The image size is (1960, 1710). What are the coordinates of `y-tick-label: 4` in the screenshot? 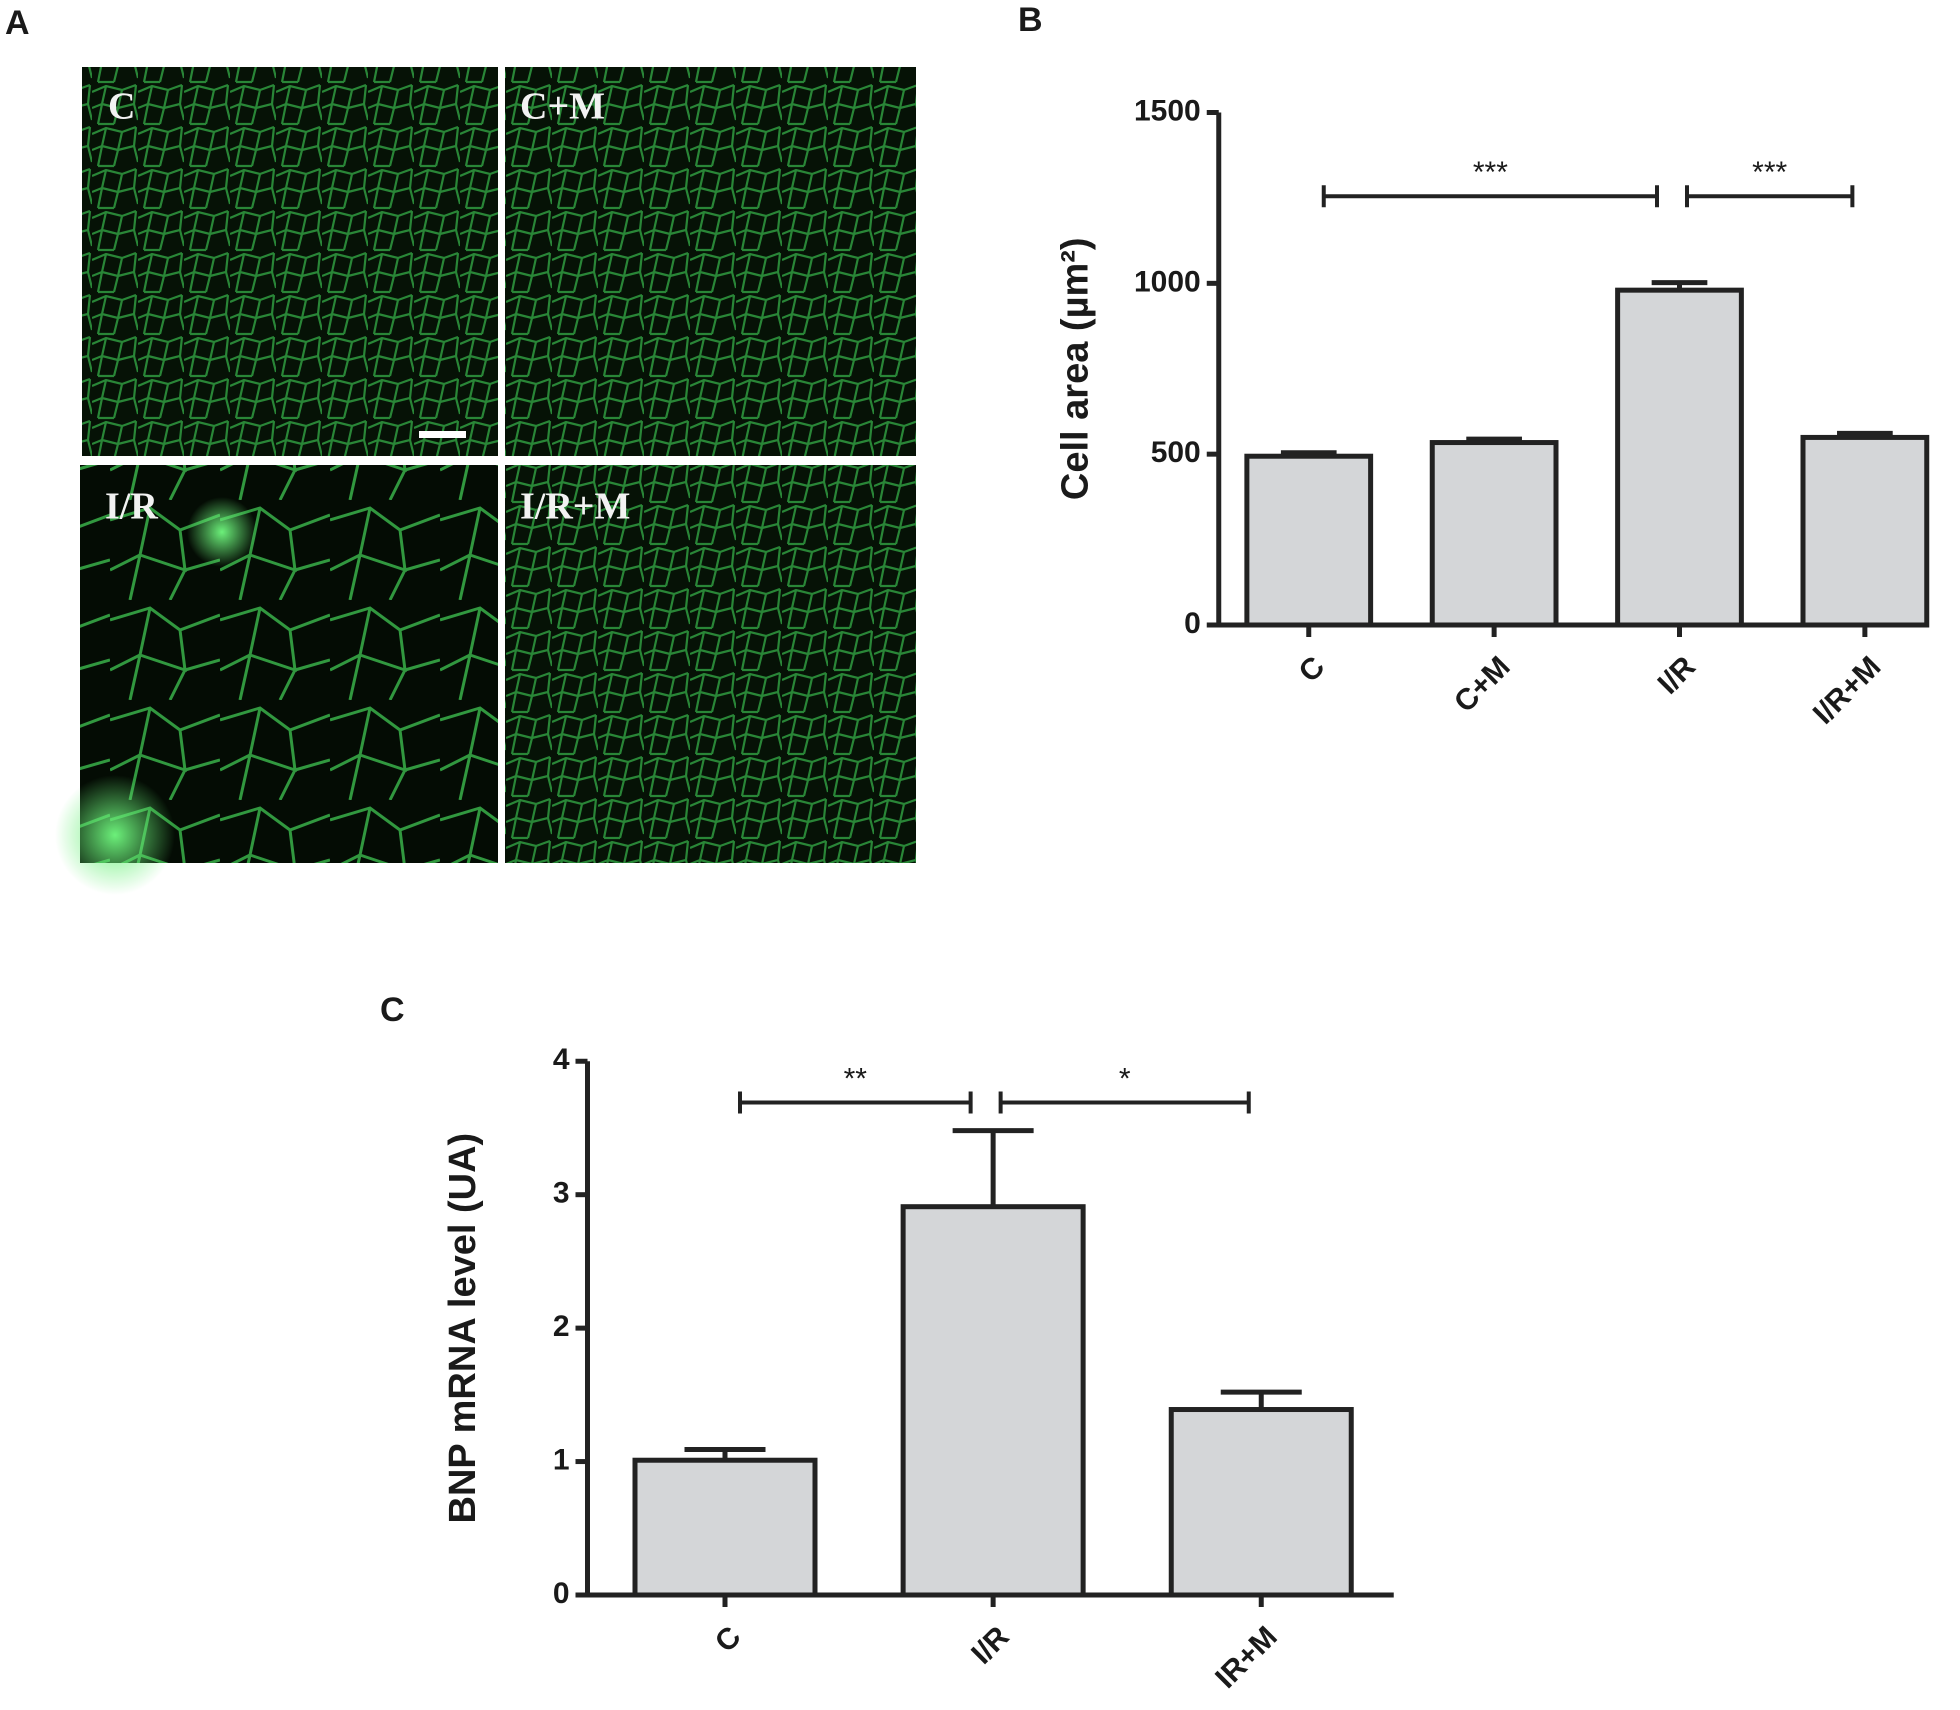 It's located at (561, 1059).